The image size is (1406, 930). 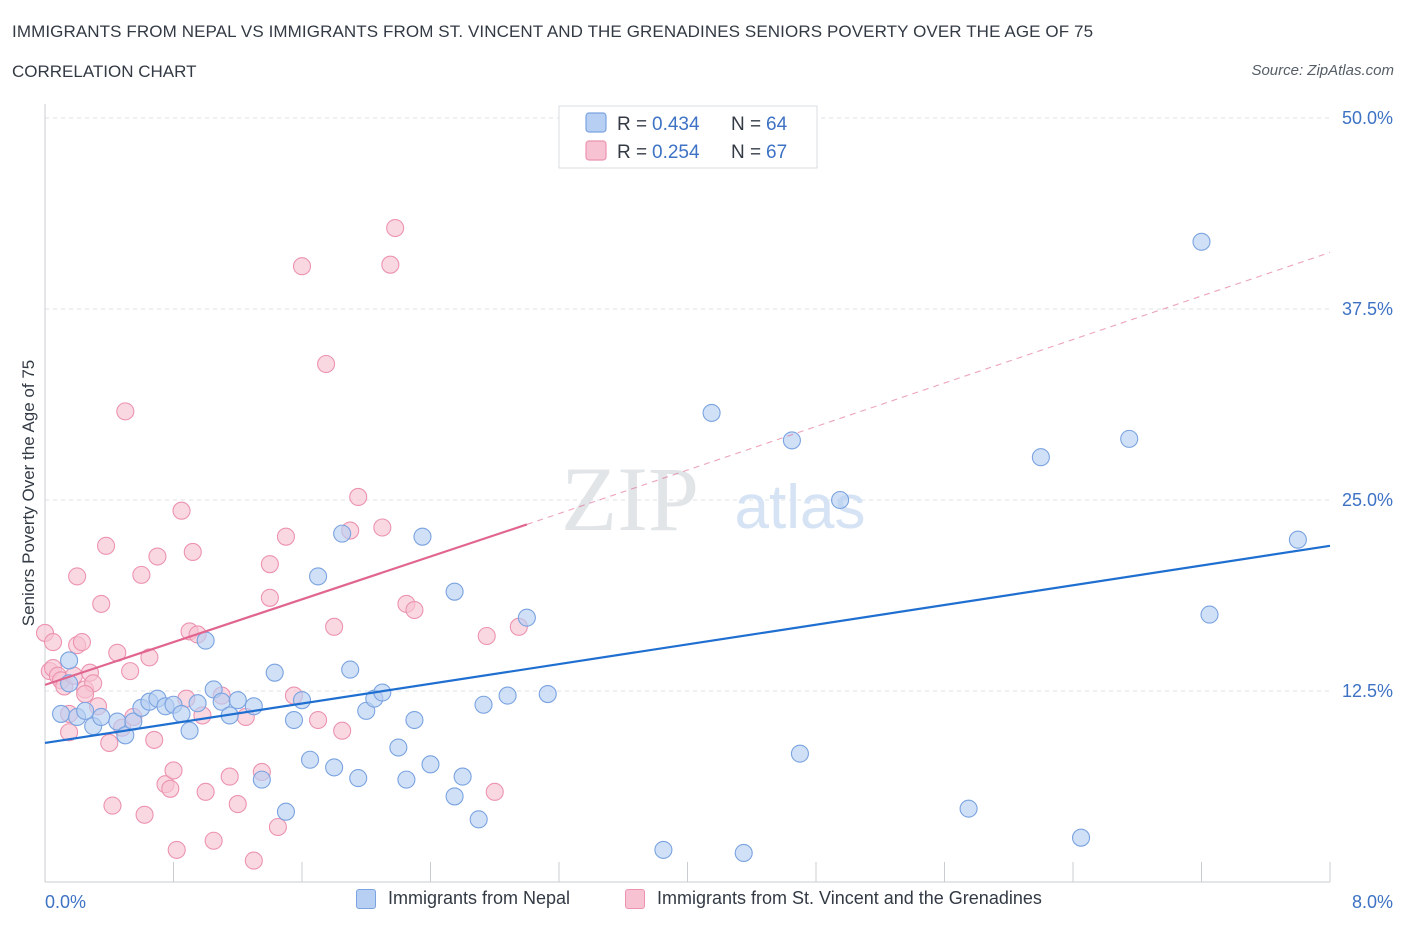 What do you see at coordinates (1367, 500) in the screenshot?
I see `y-tick-label-1: 25.0%` at bounding box center [1367, 500].